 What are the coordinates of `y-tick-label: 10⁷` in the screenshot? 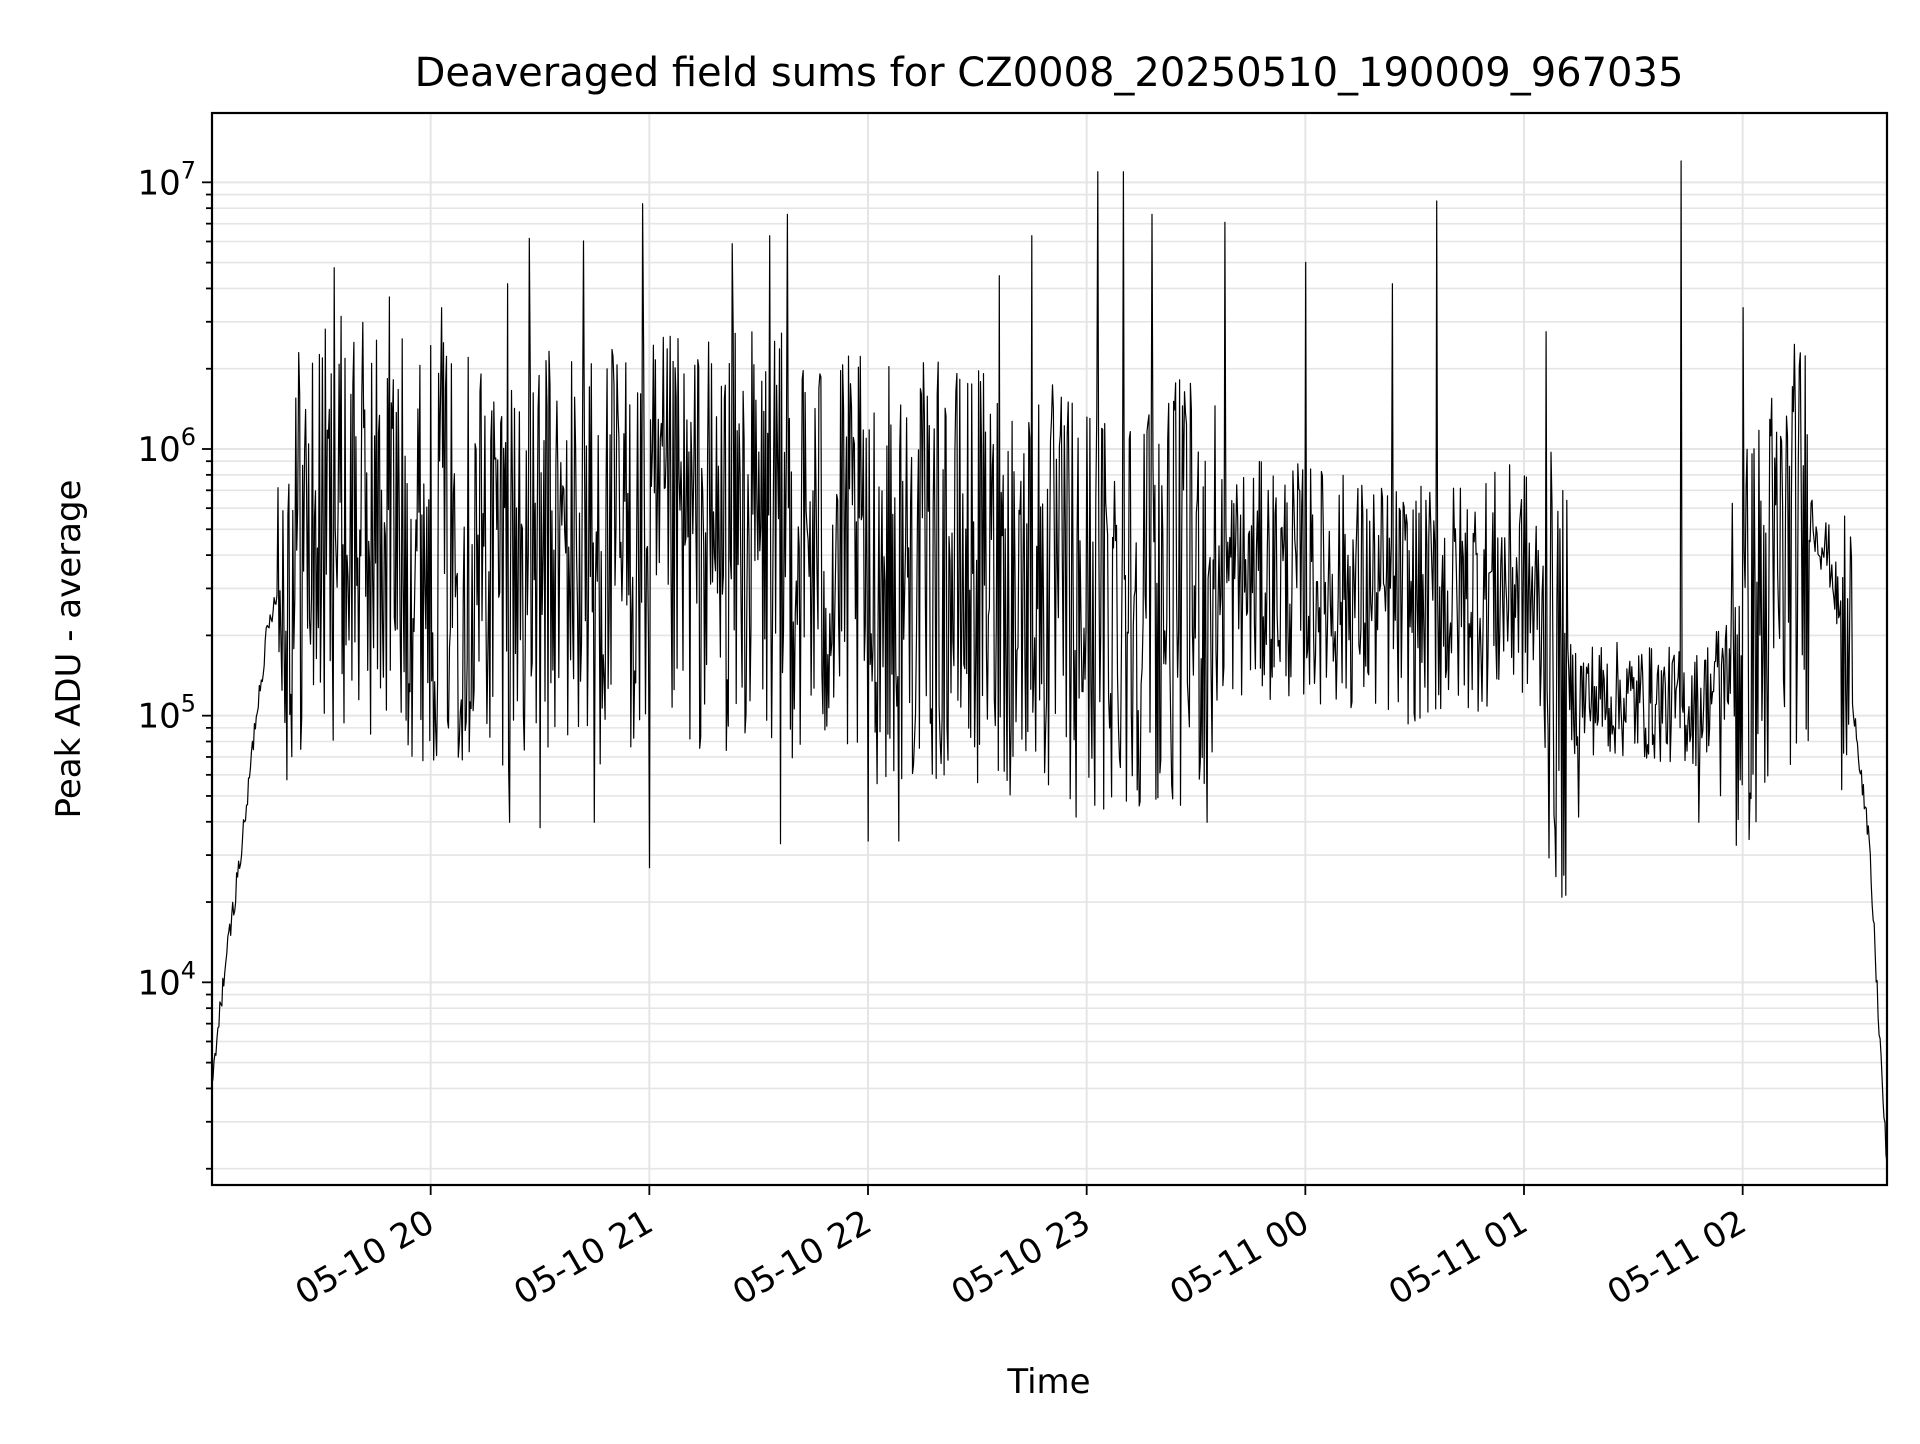 It's located at (166, 179).